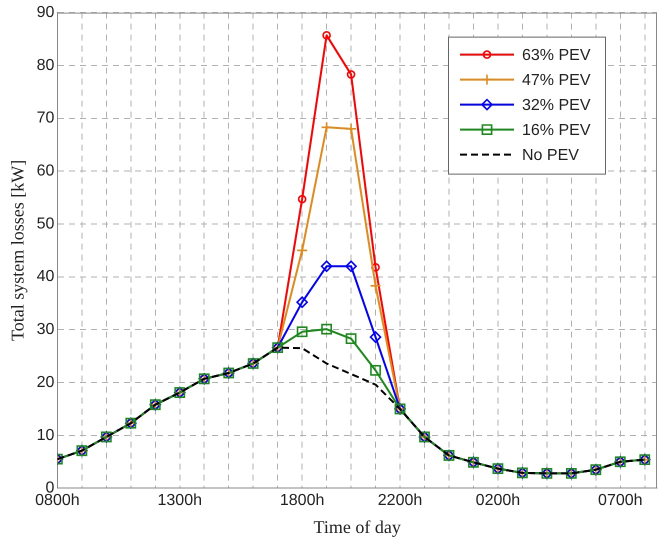 This screenshot has width=667, height=547. Describe the element at coordinates (45, 435) in the screenshot. I see `y-tick-label: 10` at that location.